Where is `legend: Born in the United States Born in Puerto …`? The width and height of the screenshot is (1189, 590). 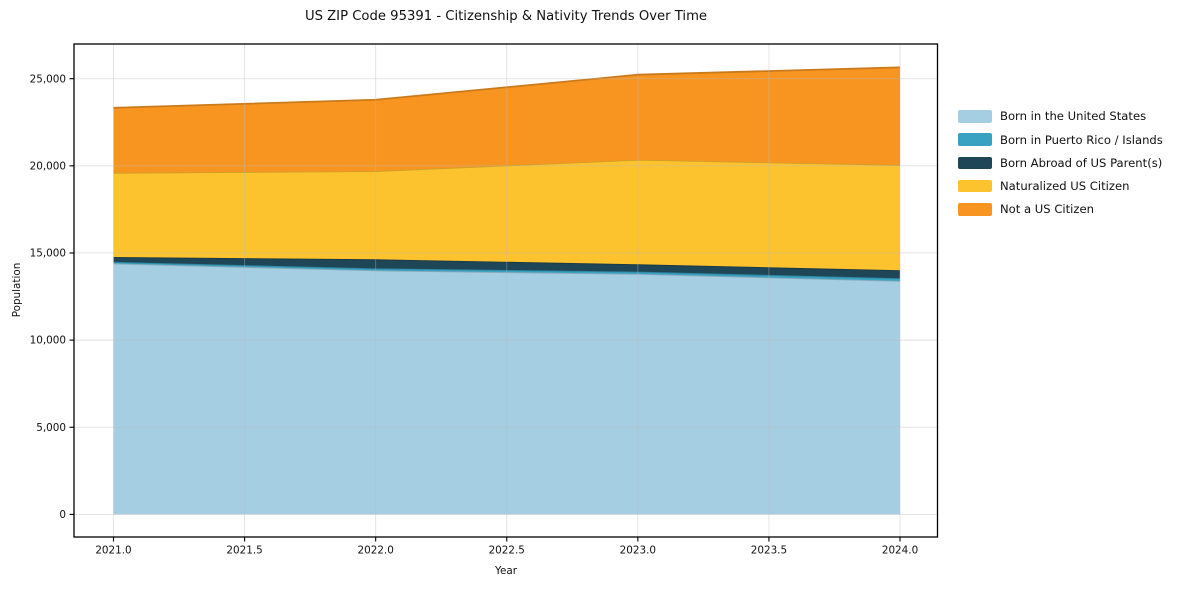
legend: Born in the United States Born in Puerto … is located at coordinates (1060, 163).